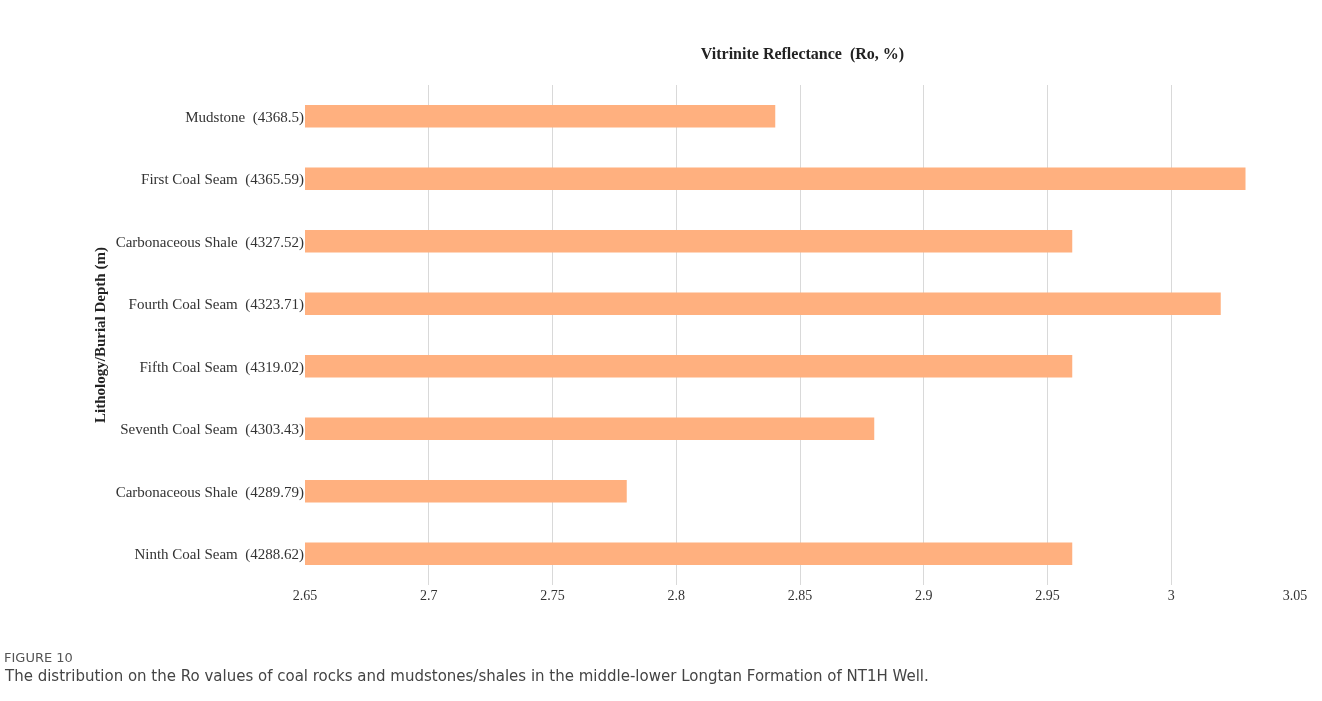  I want to click on x-tick-label: 2.65, so click(305, 595).